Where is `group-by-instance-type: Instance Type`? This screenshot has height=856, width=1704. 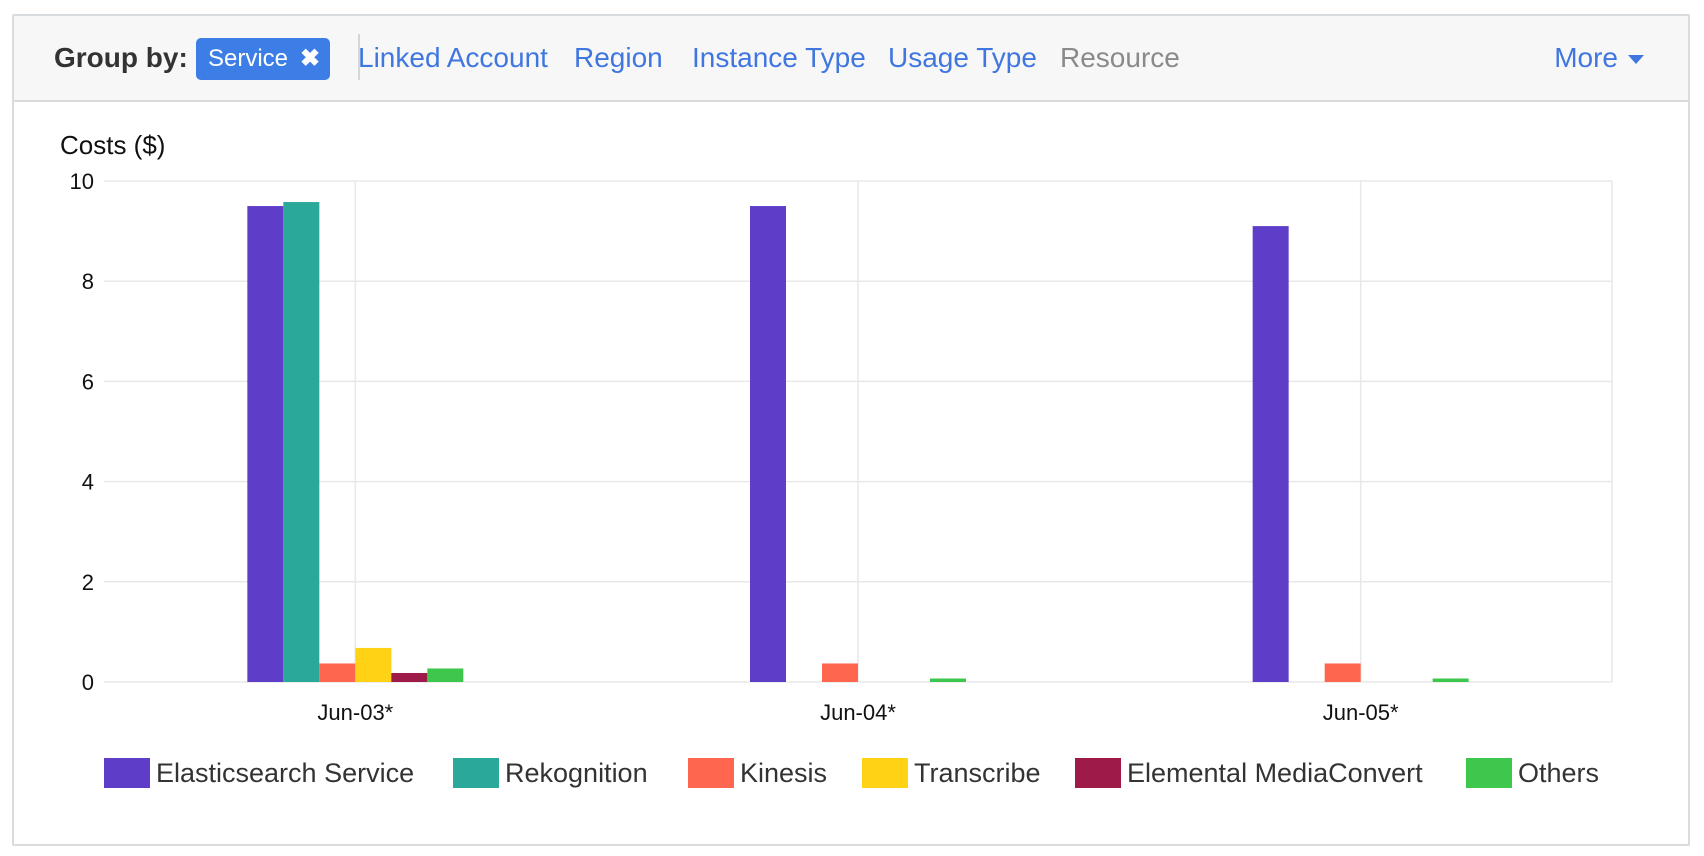 group-by-instance-type: Instance Type is located at coordinates (779, 57).